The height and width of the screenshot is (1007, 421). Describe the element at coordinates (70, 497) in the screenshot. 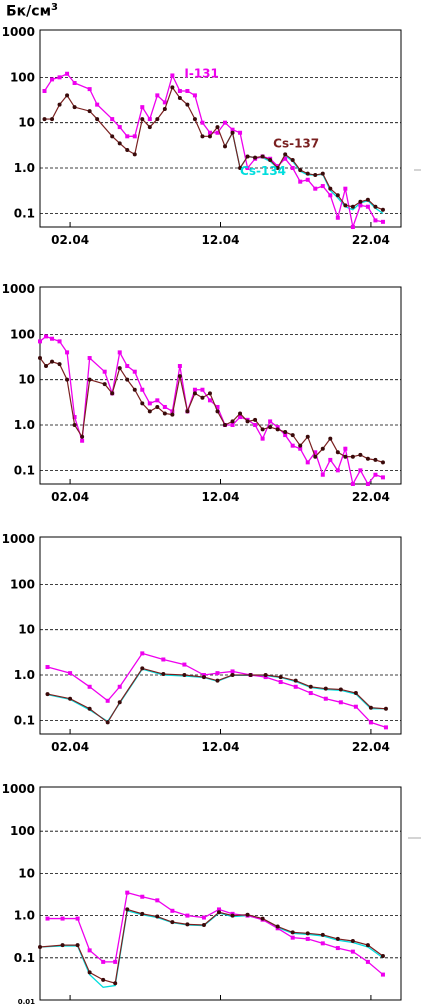

I see `x-tick-label: 02.04` at that location.